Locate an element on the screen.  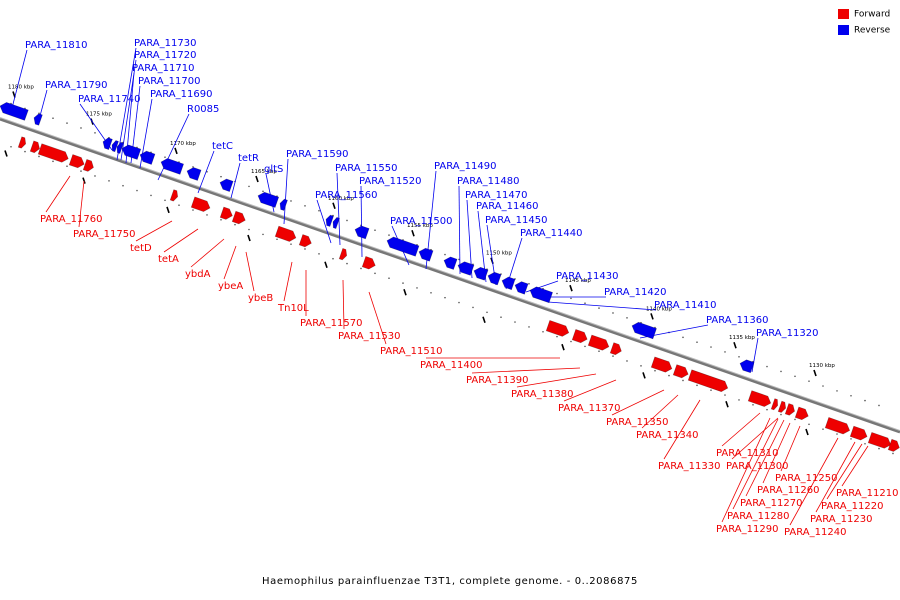
forward-gene-label: PARA_11380 is located at coordinates (542, 394).